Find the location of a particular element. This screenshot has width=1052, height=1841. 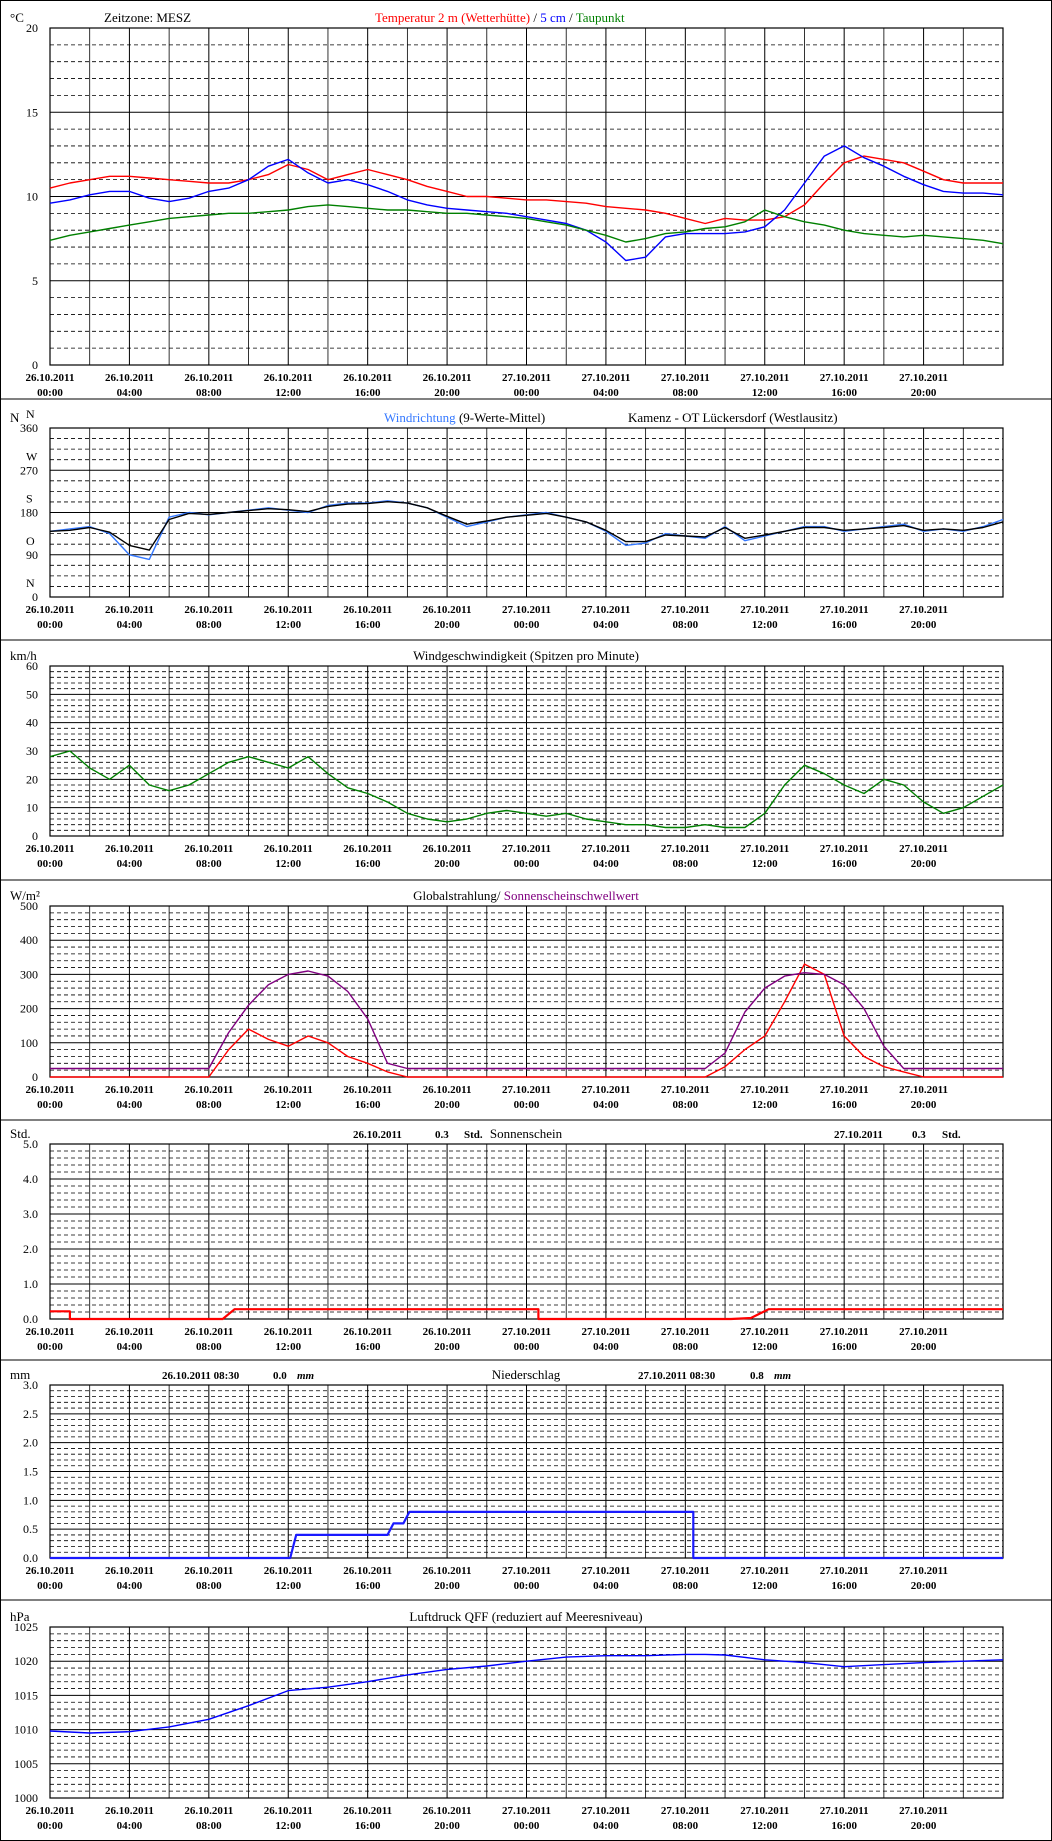

unit-label: W/m² is located at coordinates (25, 895).